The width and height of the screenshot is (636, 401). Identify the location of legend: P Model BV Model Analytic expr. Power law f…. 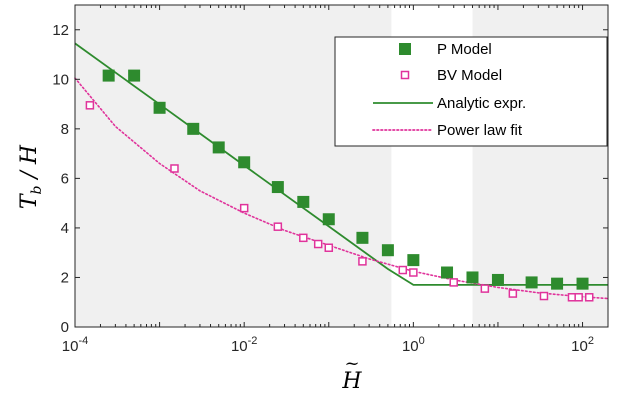
(471, 91).